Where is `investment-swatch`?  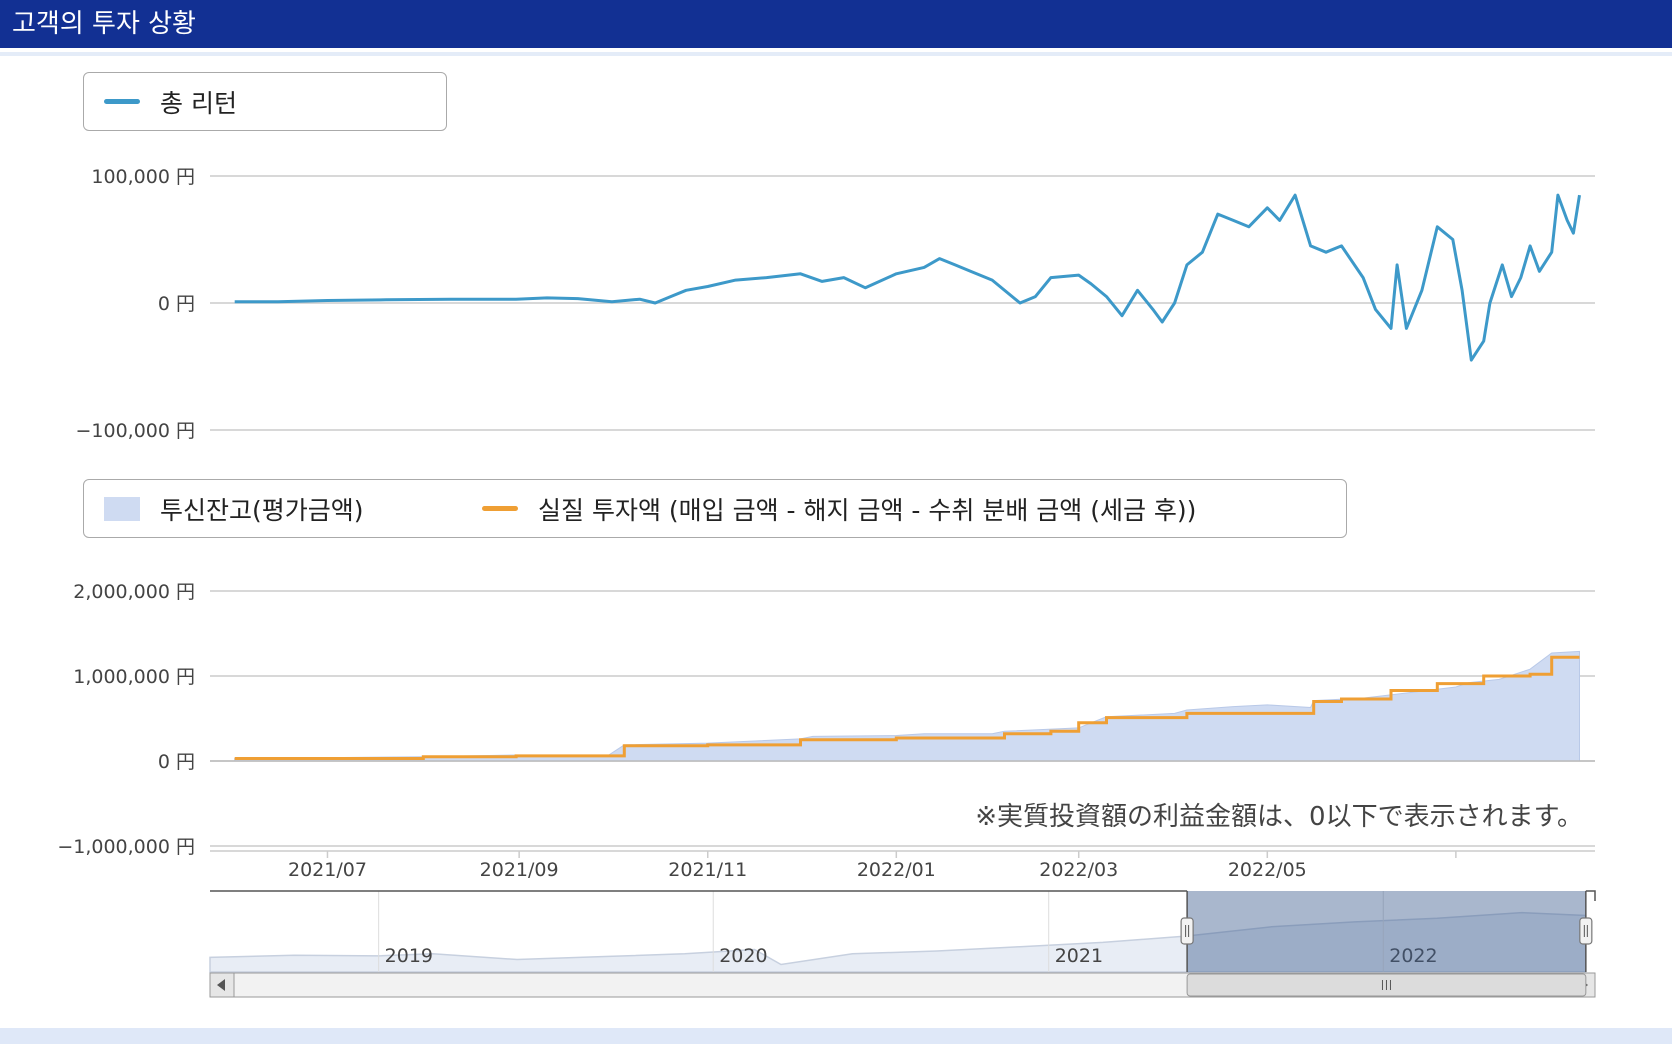 investment-swatch is located at coordinates (500, 508).